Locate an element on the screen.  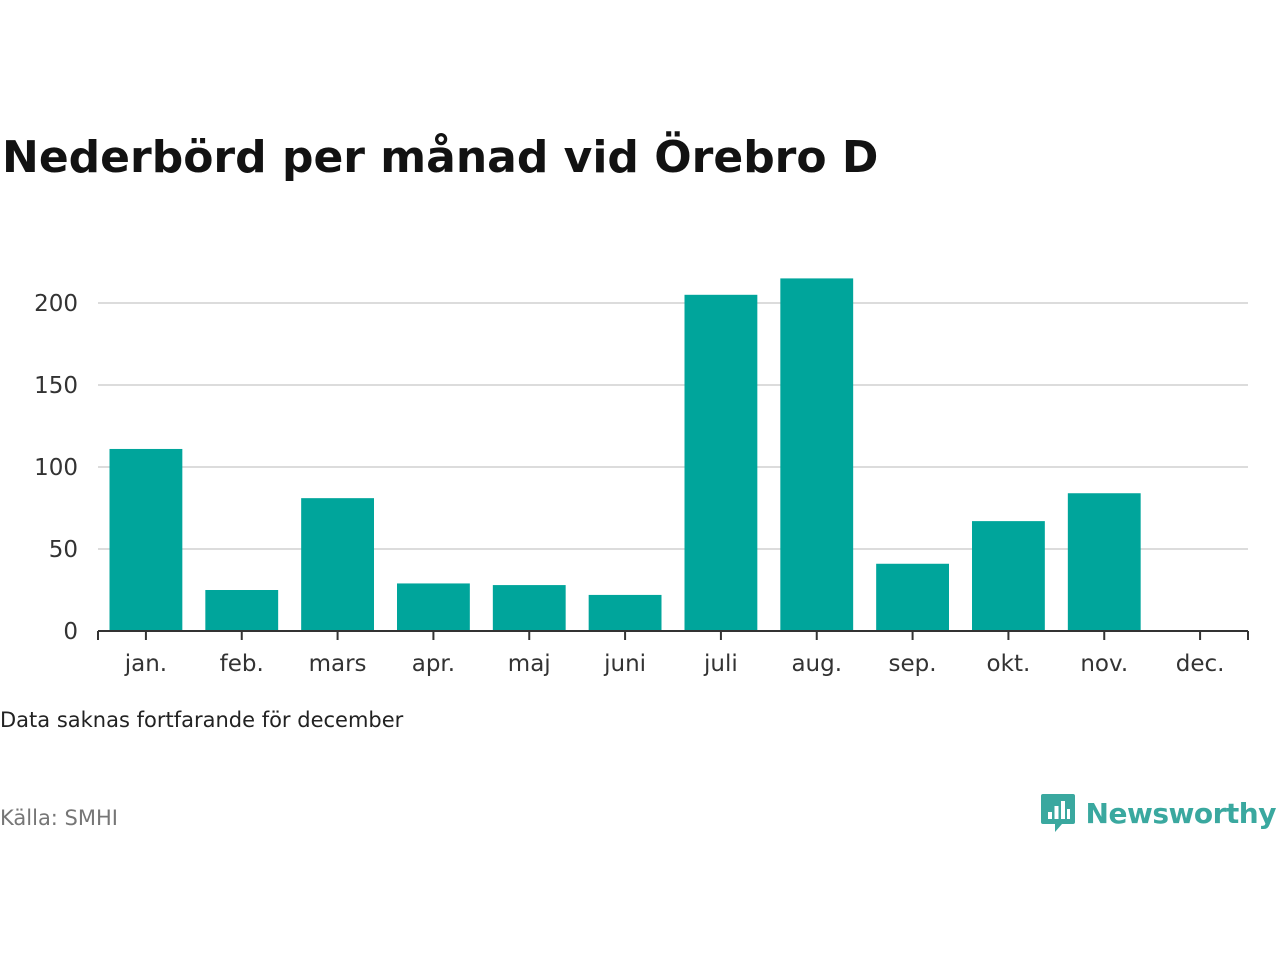
bar-maj is located at coordinates (529, 608).